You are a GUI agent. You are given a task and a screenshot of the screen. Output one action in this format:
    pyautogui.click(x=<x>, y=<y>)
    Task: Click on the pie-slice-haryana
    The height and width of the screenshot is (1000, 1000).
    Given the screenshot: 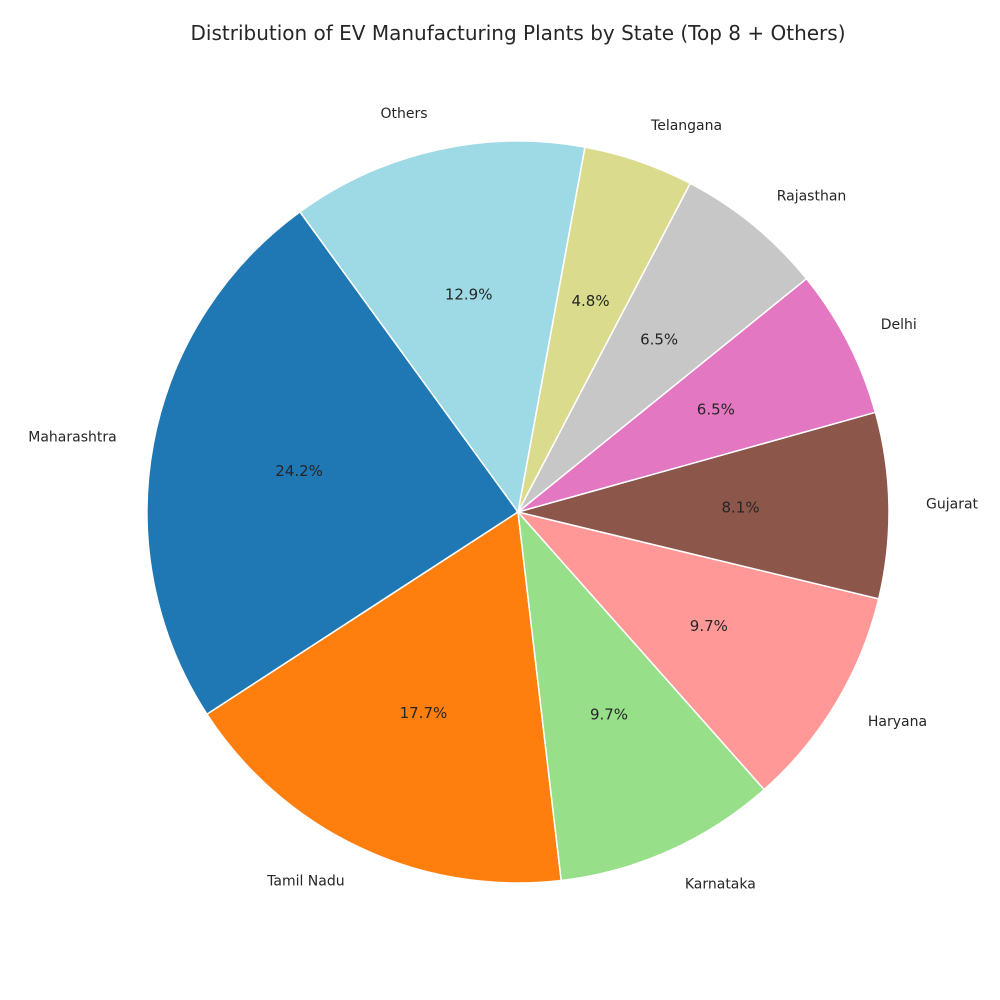 What is the action you would take?
    pyautogui.click(x=697, y=650)
    